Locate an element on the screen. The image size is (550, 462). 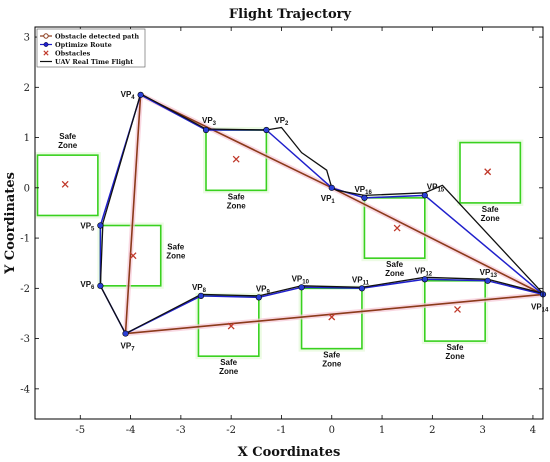
waypoint-label: VP7 is located at coordinates (128, 347).